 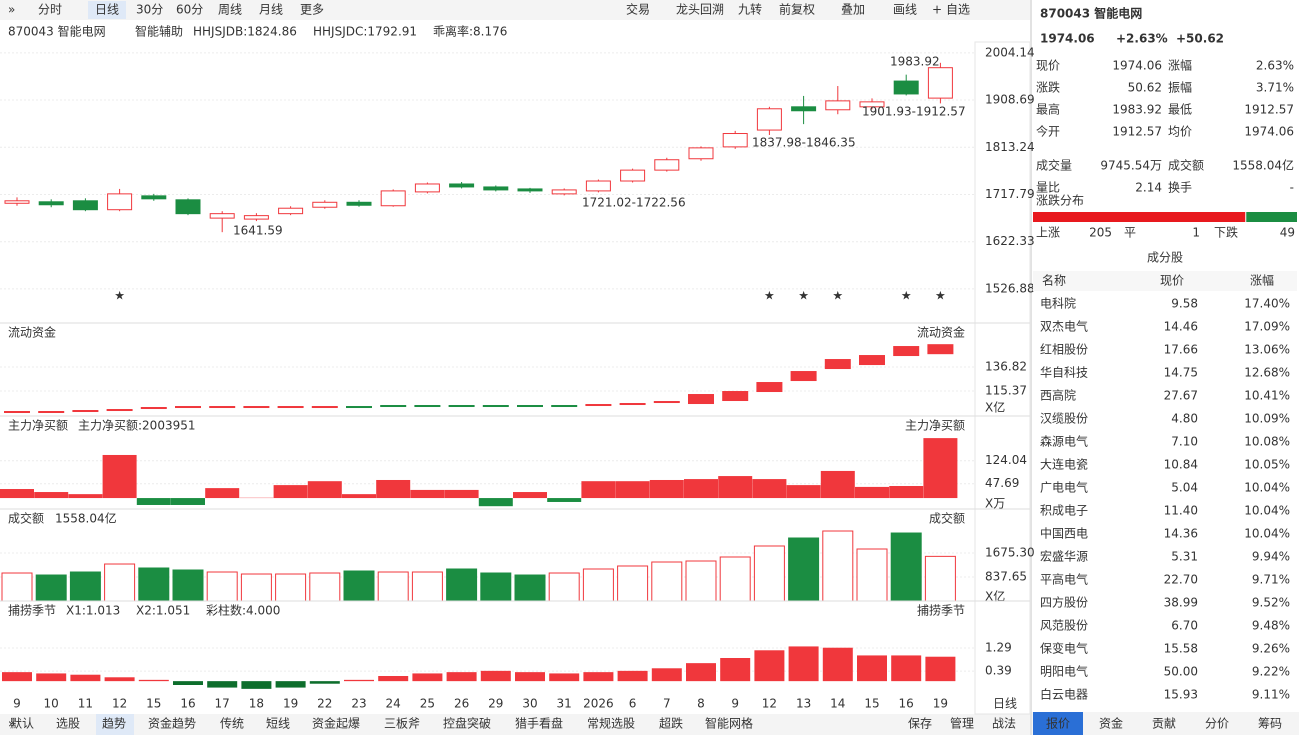 I want to click on bottom-tab: 资金起爆, so click(x=336, y=723).